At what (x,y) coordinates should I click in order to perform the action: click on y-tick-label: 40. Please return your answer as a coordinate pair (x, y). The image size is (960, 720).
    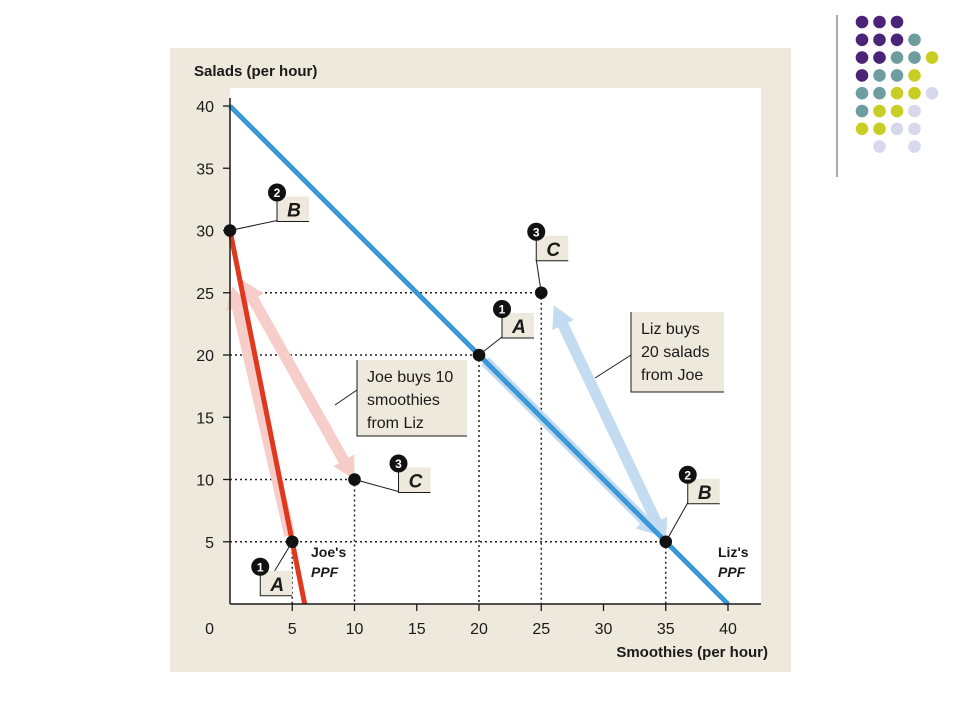
    Looking at the image, I should click on (205, 107).